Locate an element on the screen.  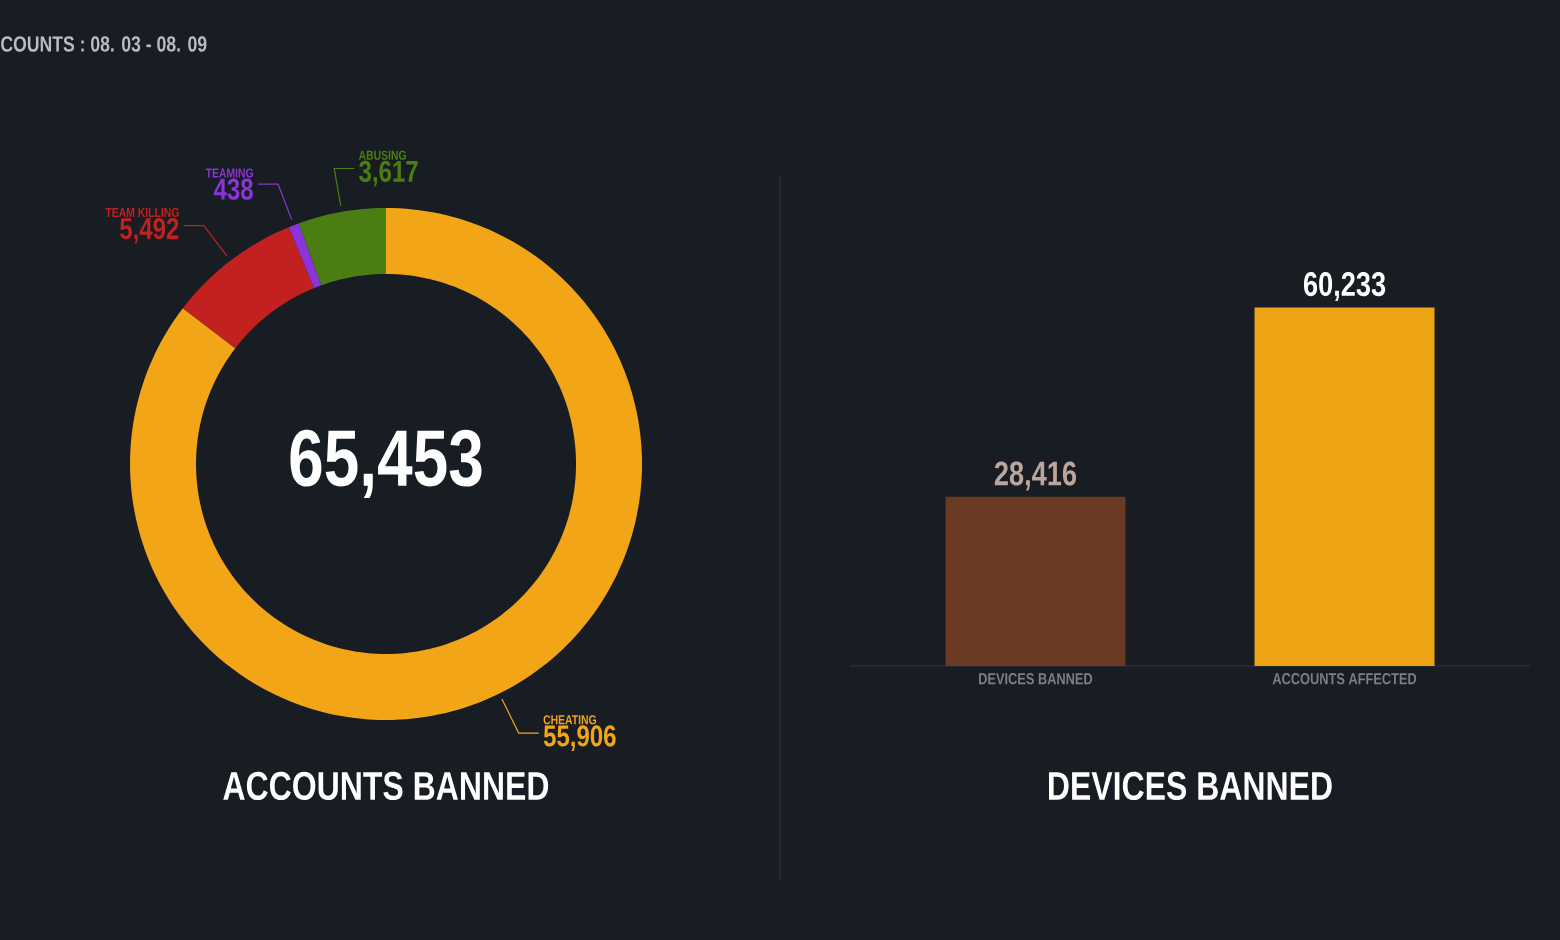
text: COUNTS : 08. 03 - 08. 09 is located at coordinates (104, 44).